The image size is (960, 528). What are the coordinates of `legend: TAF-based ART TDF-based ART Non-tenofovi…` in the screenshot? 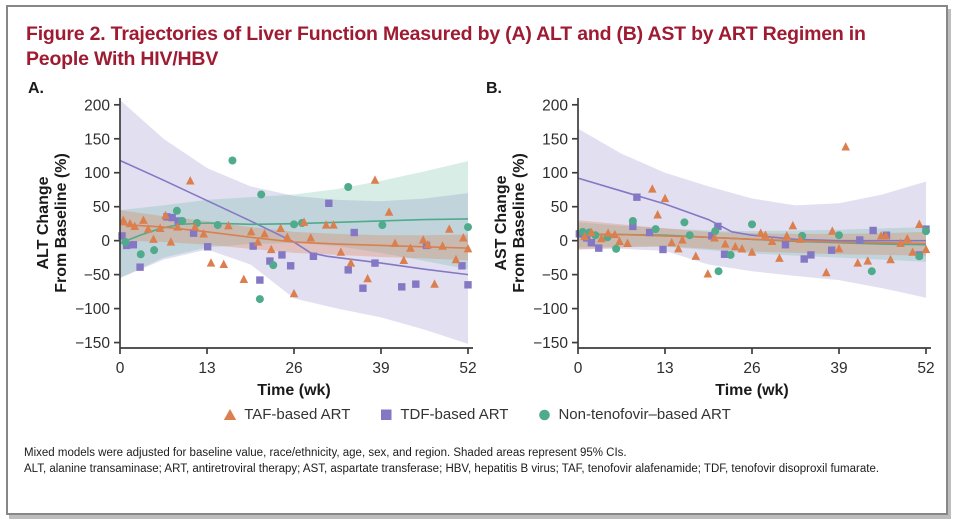 It's located at (477, 414).